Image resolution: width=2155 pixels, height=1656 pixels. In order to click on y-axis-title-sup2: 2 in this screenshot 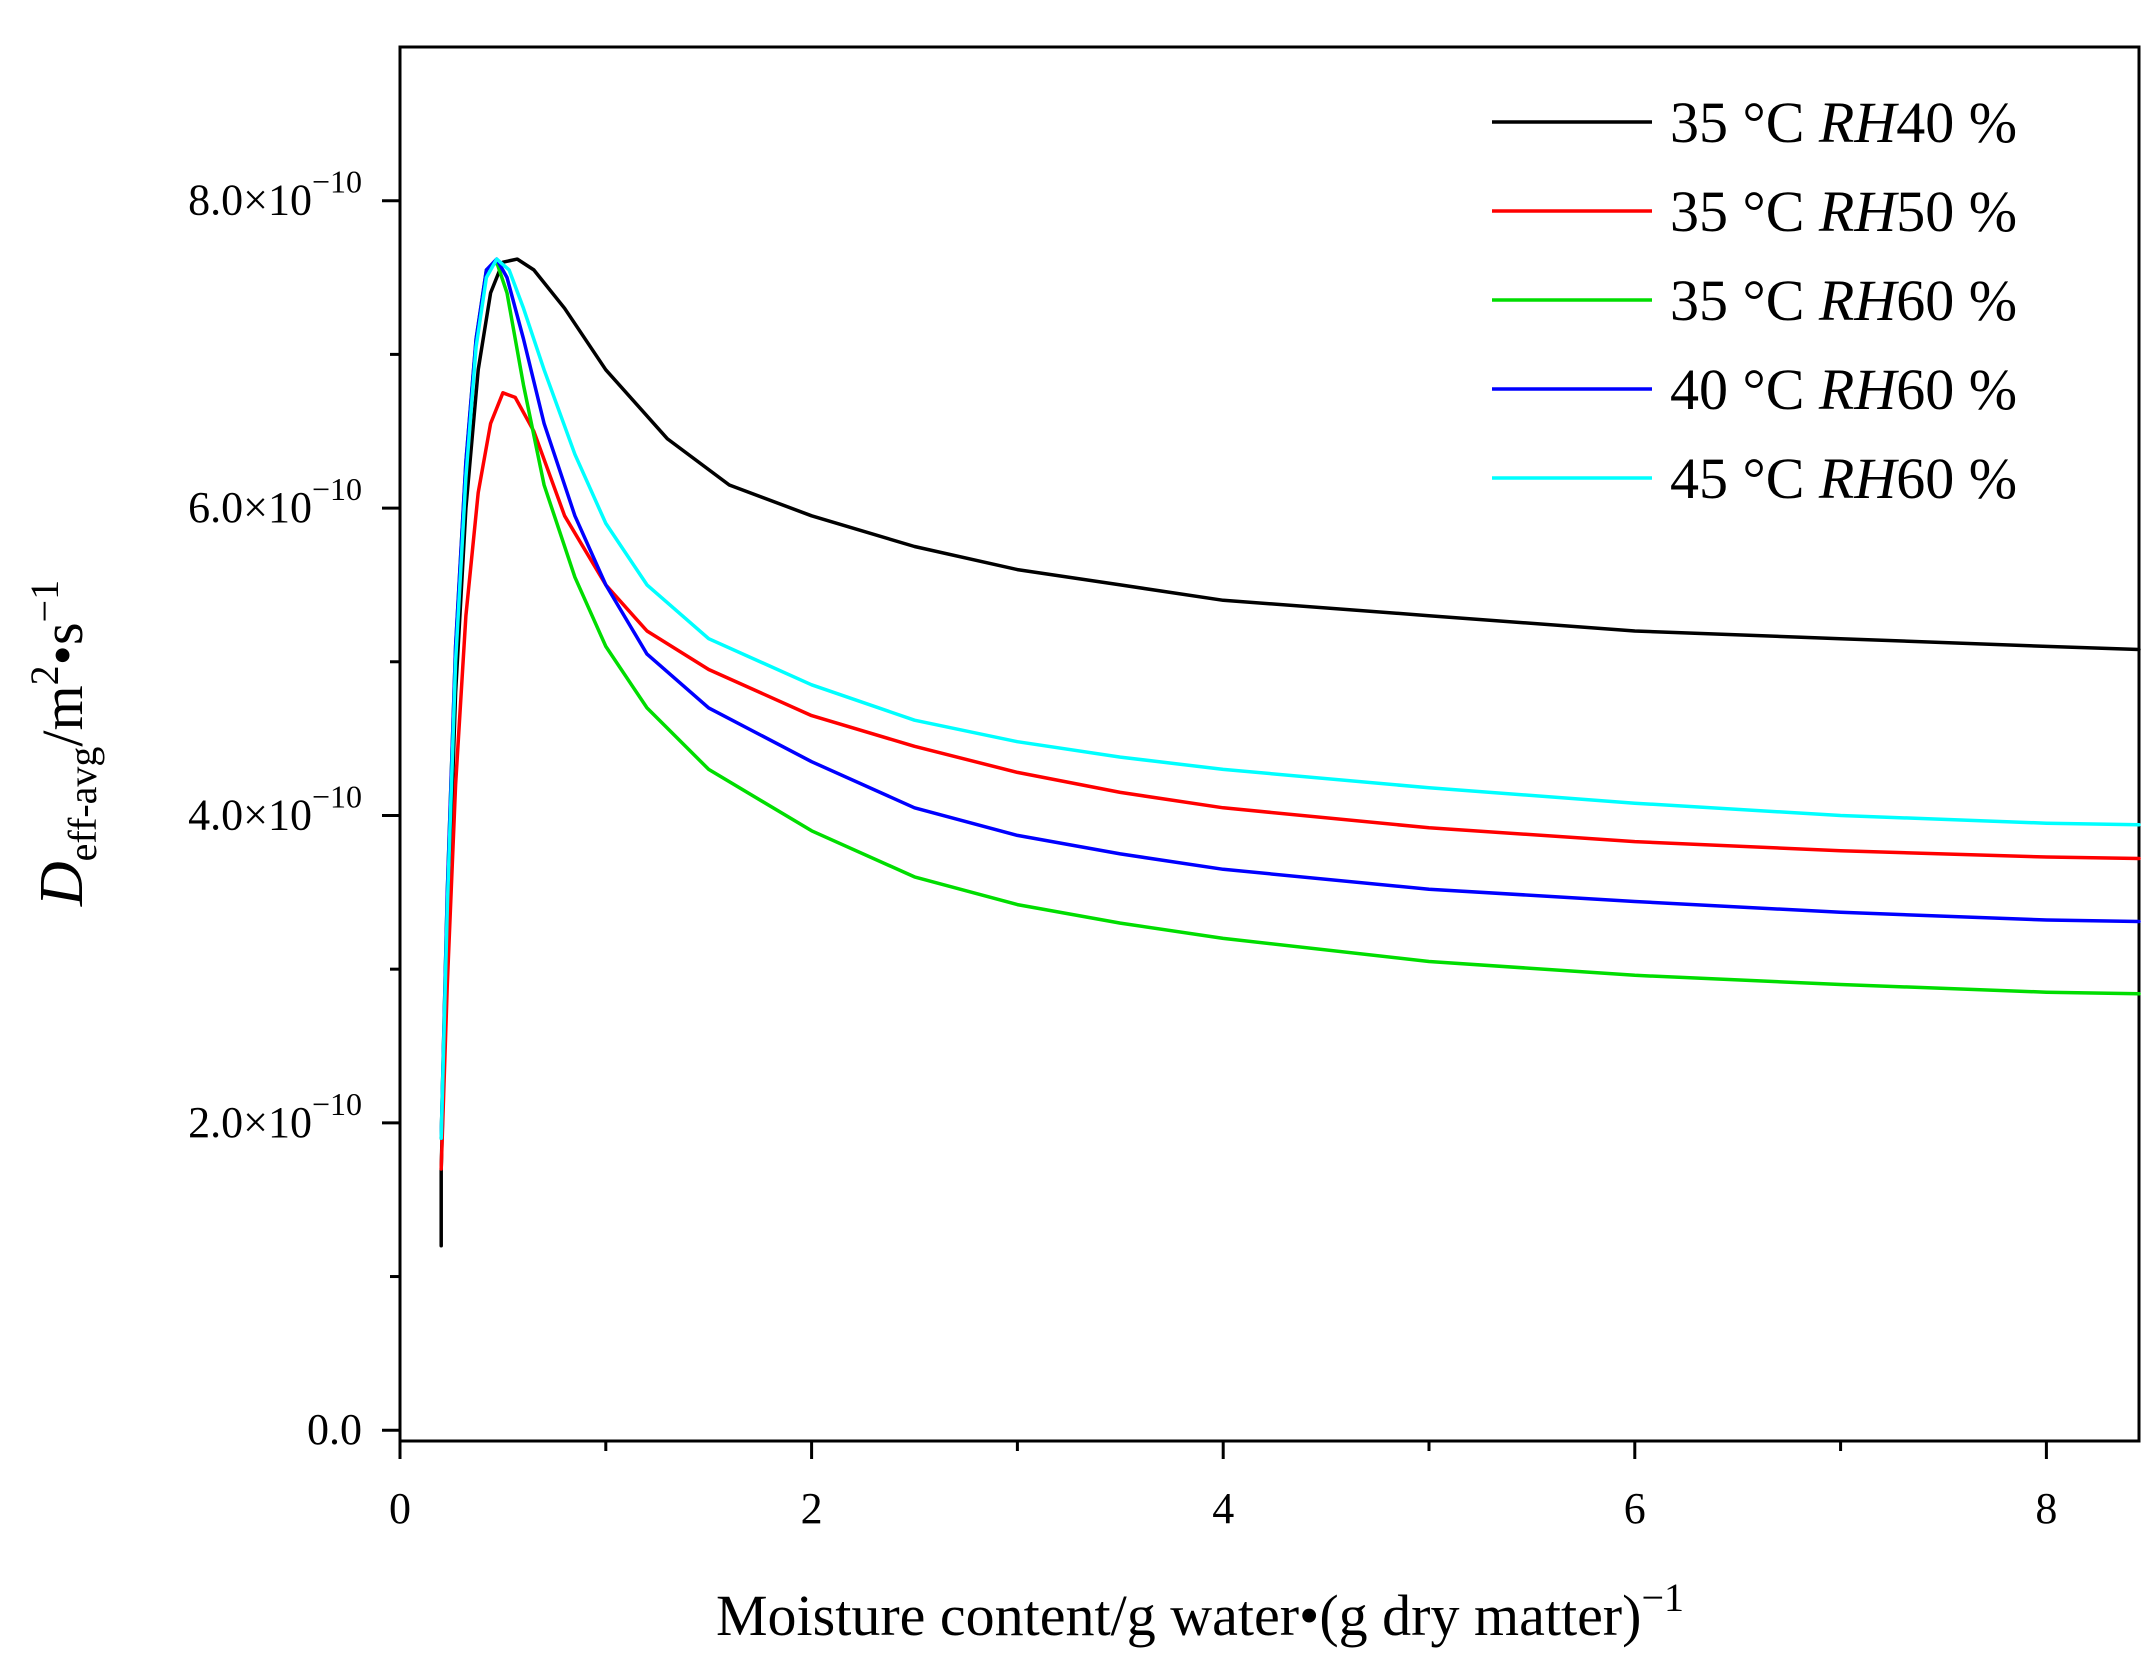, I will do `click(44, 675)`.